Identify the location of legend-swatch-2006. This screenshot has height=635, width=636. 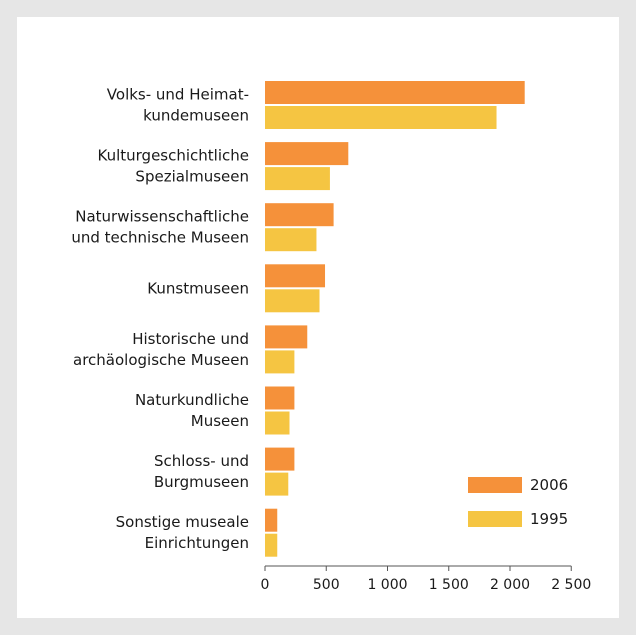
(495, 485).